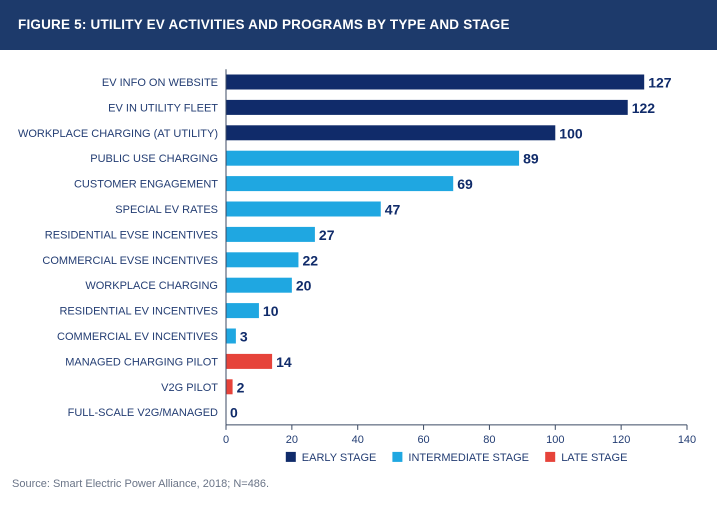 The height and width of the screenshot is (510, 717). I want to click on category-label: WORKPLACE CHARGING (AT UTILITY), so click(118, 134).